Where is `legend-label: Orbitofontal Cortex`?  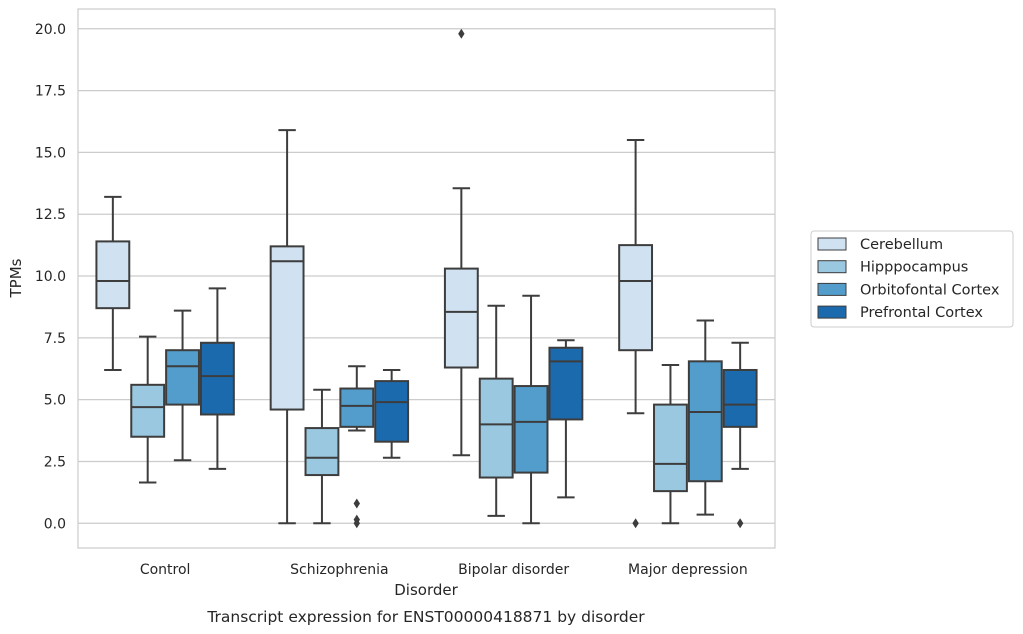
legend-label: Orbitofontal Cortex is located at coordinates (930, 290).